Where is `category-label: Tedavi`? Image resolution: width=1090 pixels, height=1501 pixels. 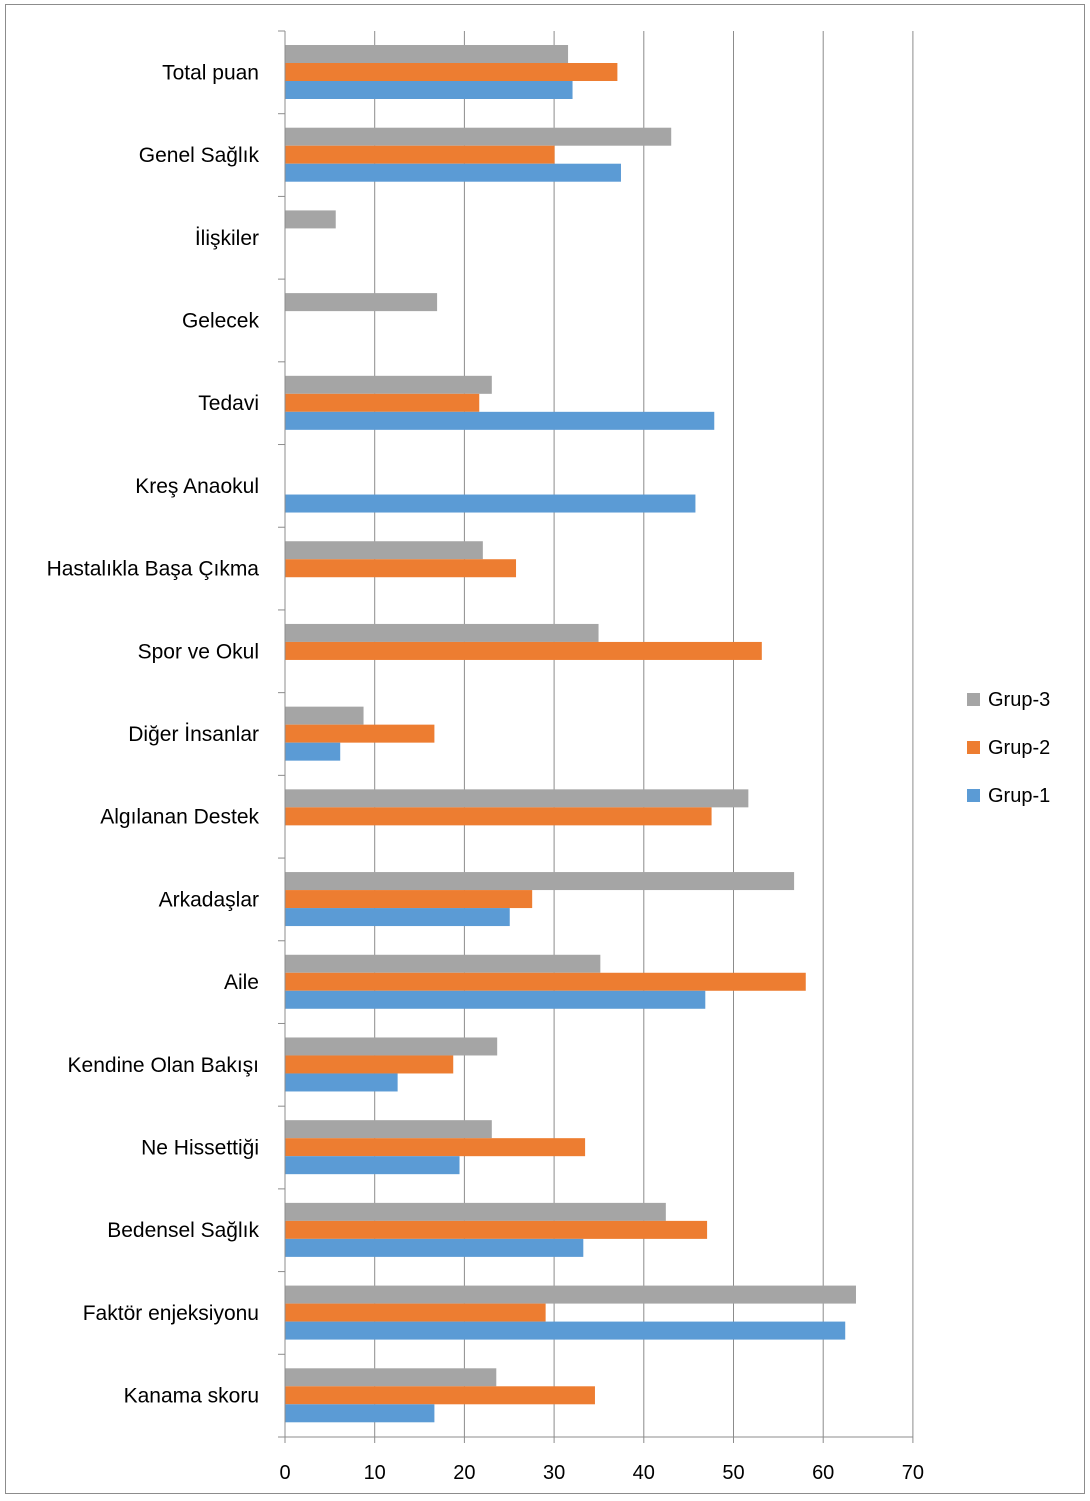 category-label: Tedavi is located at coordinates (228, 403).